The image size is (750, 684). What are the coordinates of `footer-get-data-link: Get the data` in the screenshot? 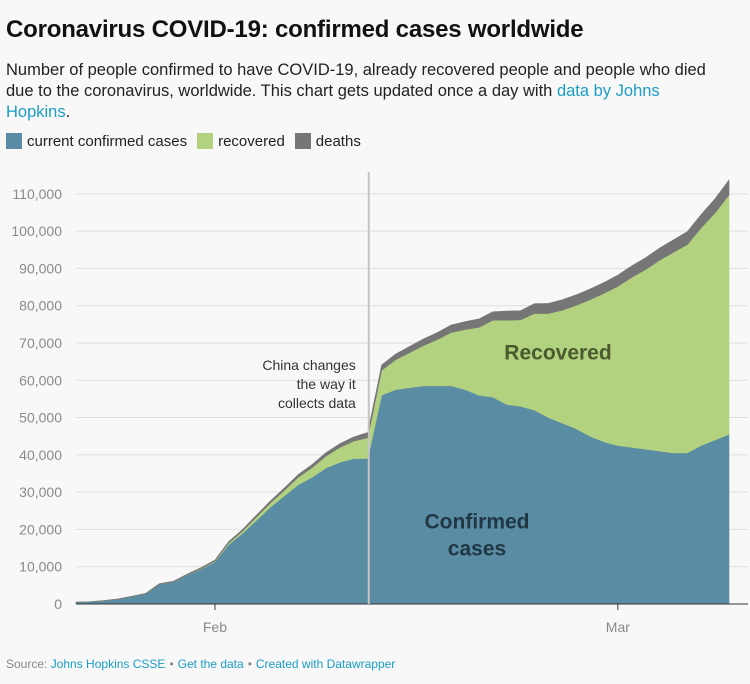 It's located at (210, 664).